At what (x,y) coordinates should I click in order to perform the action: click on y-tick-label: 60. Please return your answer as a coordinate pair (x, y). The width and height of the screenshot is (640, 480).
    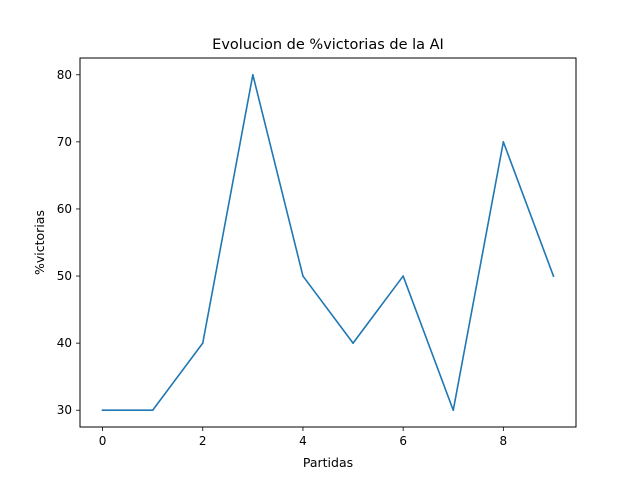
    Looking at the image, I should click on (64, 209).